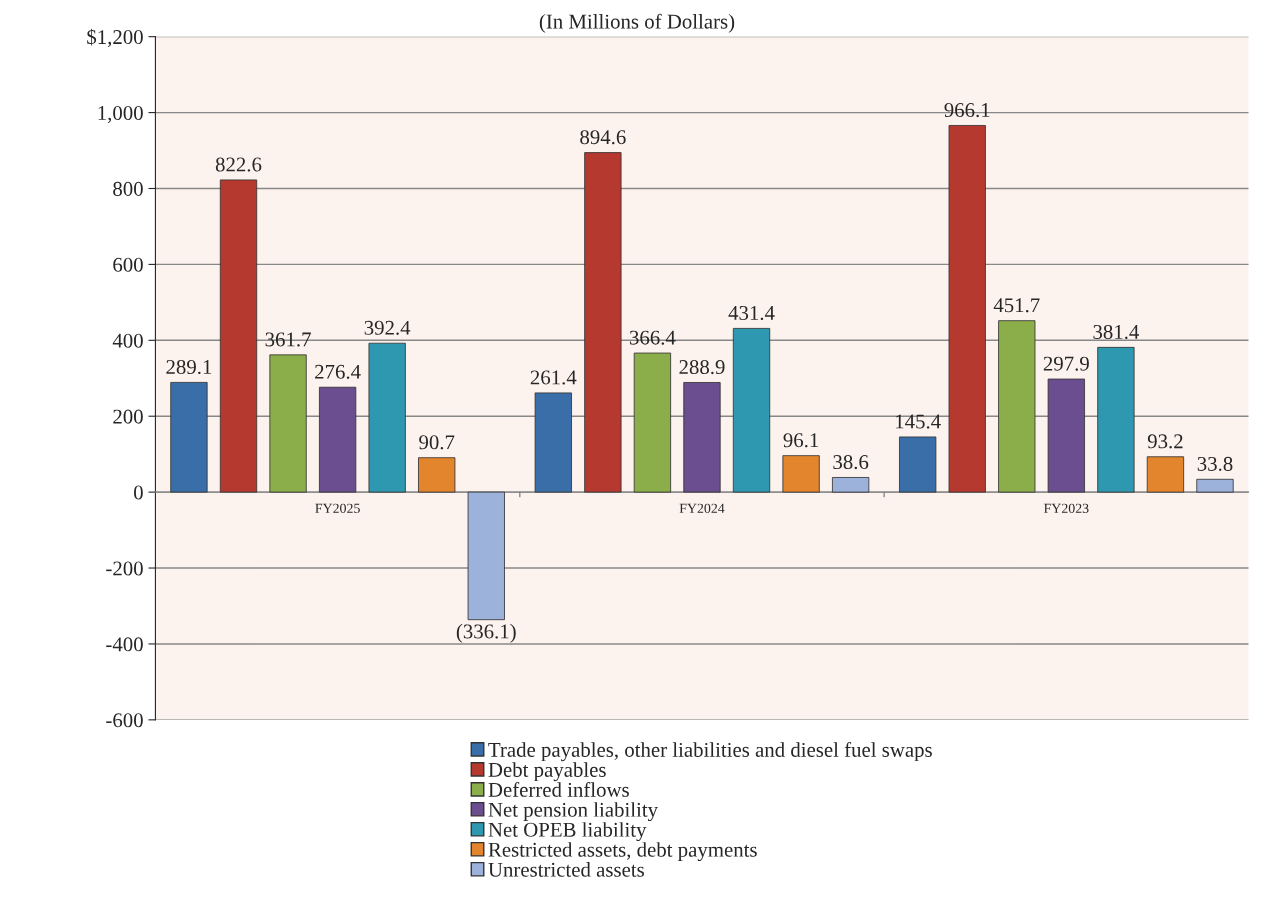 The image size is (1274, 917). What do you see at coordinates (566, 869) in the screenshot?
I see `legend-label: Unrestricted assets` at bounding box center [566, 869].